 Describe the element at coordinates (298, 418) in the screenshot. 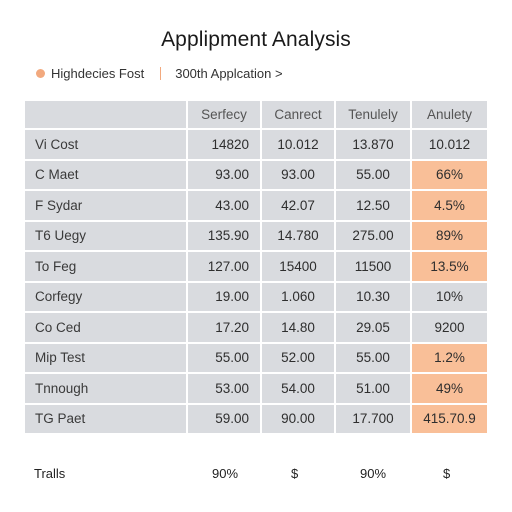

I see `table-cell: 90.00` at that location.